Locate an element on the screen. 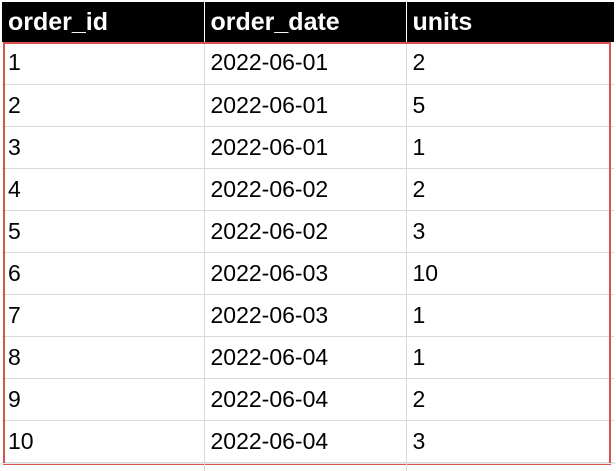  table-row: 9 2022-06-04 2 is located at coordinates (308, 399).